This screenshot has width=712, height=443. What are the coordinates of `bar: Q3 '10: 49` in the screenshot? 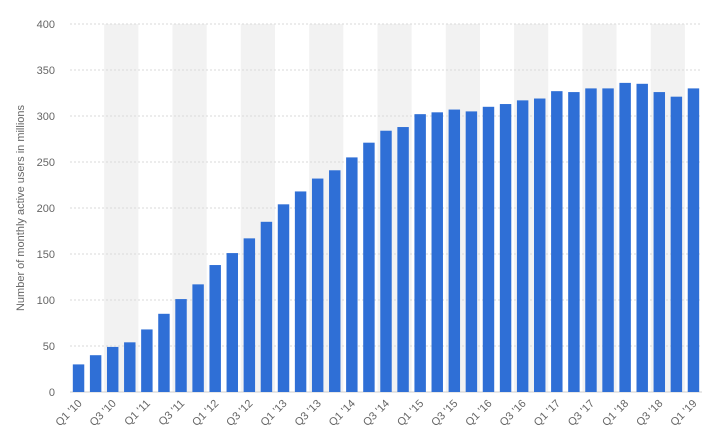 It's located at (112, 369).